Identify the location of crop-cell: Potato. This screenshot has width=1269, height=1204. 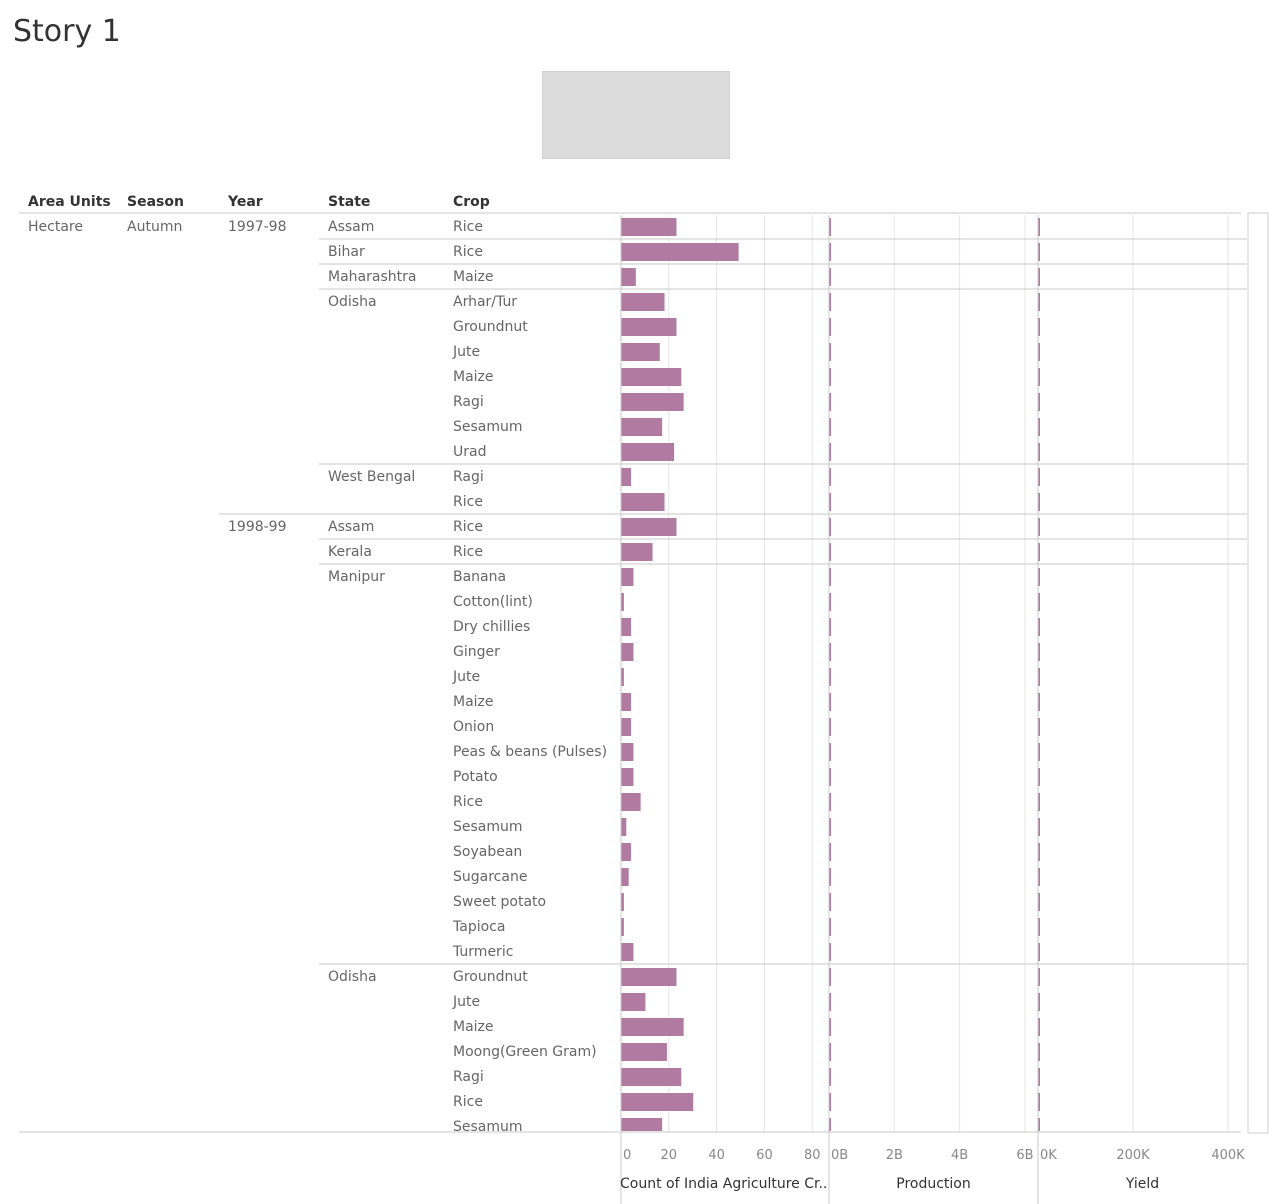
(475, 777).